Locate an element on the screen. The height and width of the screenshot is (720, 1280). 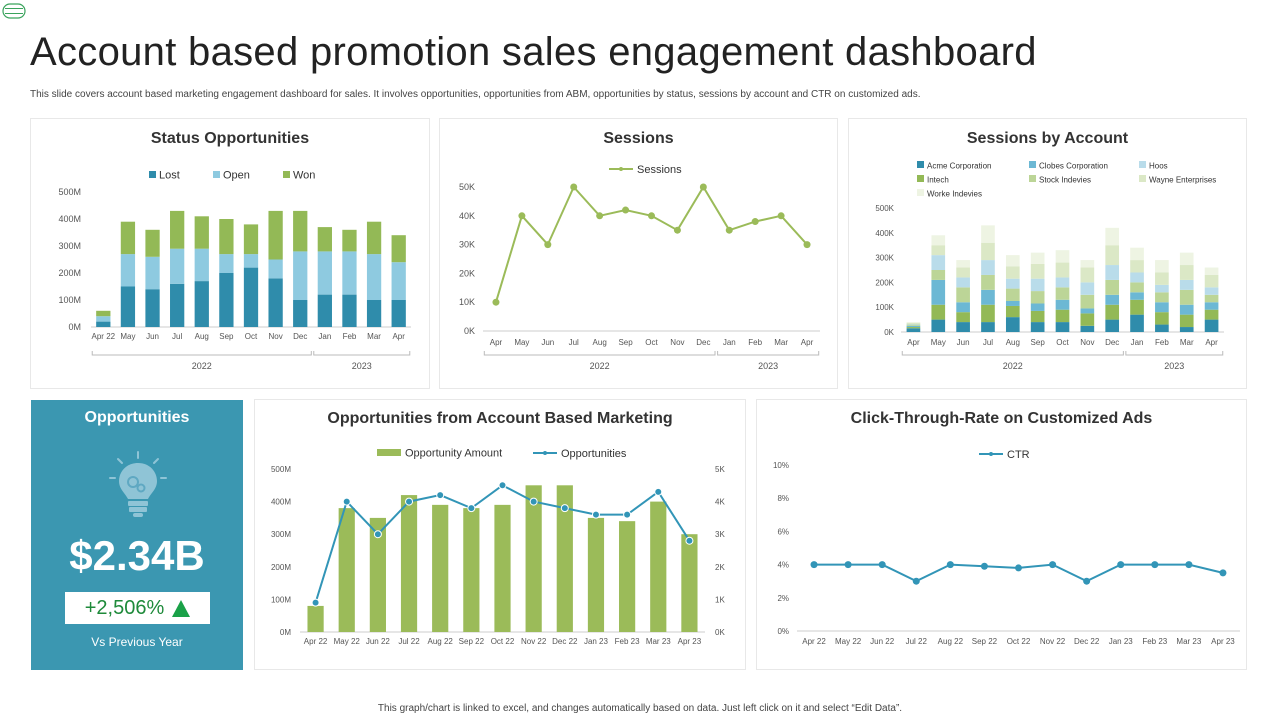
legend-label: CTR is located at coordinates (1018, 455).